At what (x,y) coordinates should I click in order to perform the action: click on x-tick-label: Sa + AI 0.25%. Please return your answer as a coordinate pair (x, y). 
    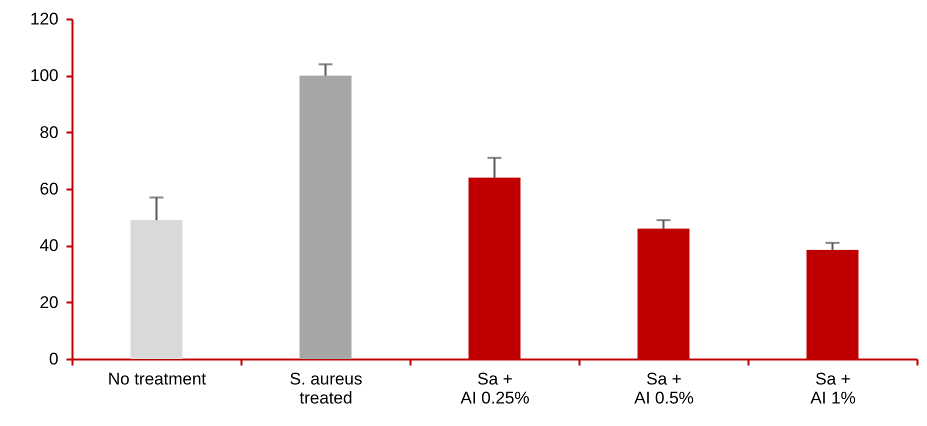
    Looking at the image, I should click on (495, 389).